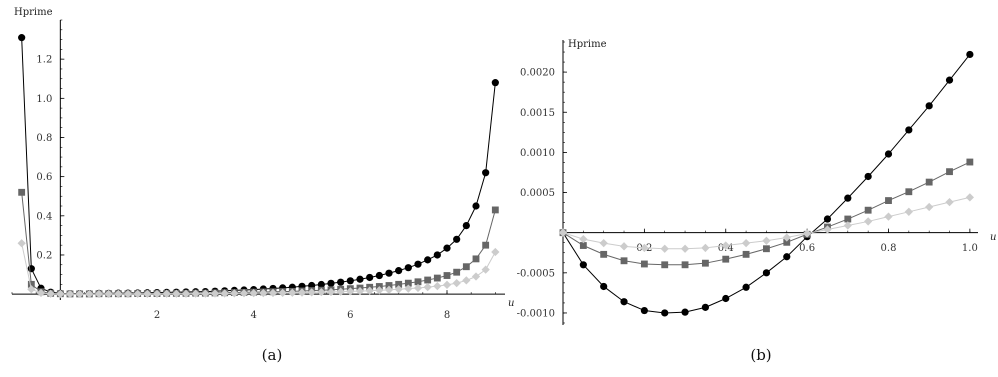 The width and height of the screenshot is (998, 377). Describe the element at coordinates (536, 313) in the screenshot. I see `panel-b-y-tick-label: -0.0010` at that location.